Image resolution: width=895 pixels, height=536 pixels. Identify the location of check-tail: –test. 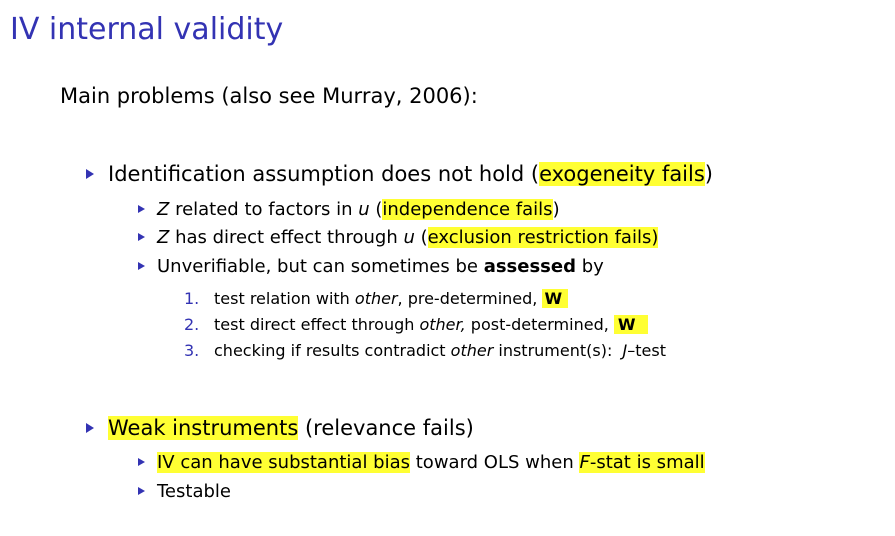
(646, 350).